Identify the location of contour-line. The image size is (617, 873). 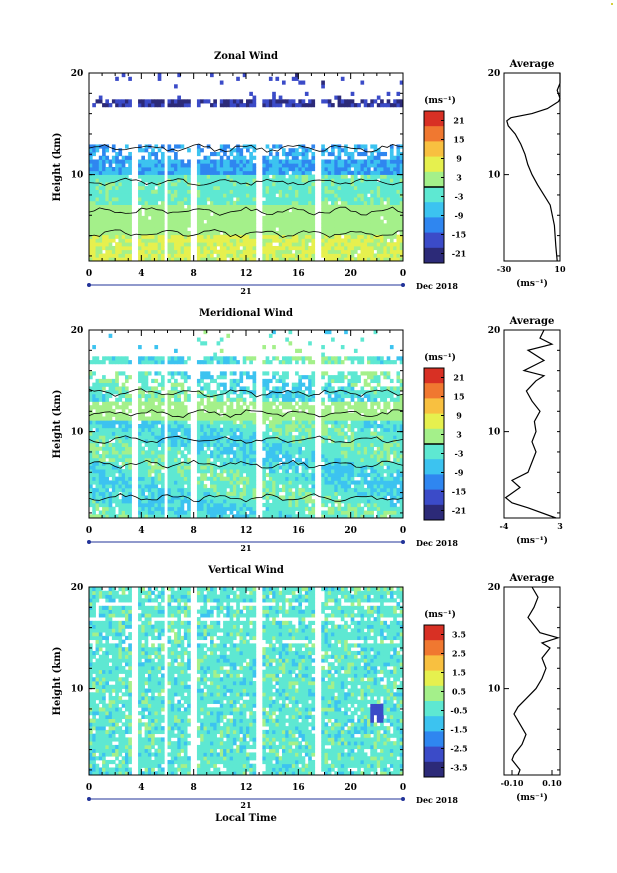
(246, 181).